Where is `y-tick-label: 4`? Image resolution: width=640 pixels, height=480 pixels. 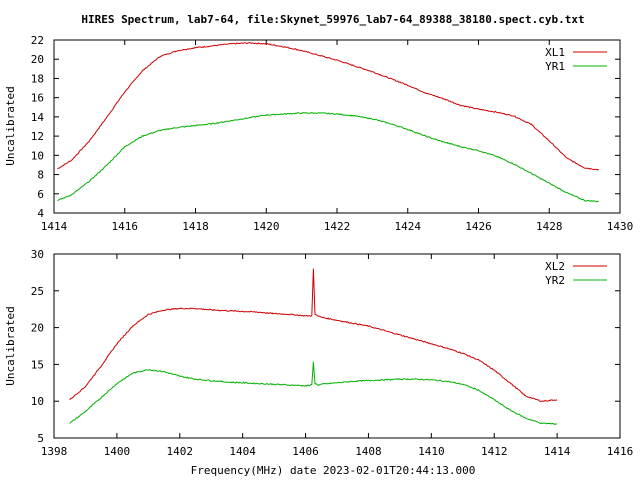
y-tick-label: 4 is located at coordinates (40, 213).